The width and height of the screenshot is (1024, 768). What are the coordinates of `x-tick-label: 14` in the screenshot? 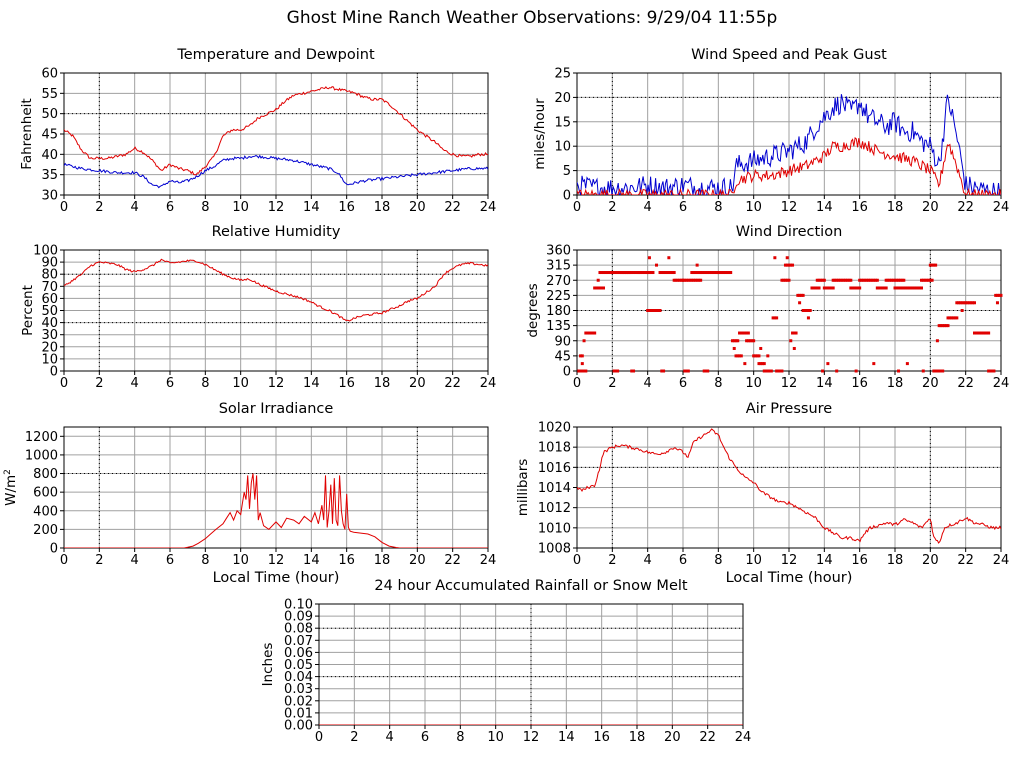 It's located at (824, 383).